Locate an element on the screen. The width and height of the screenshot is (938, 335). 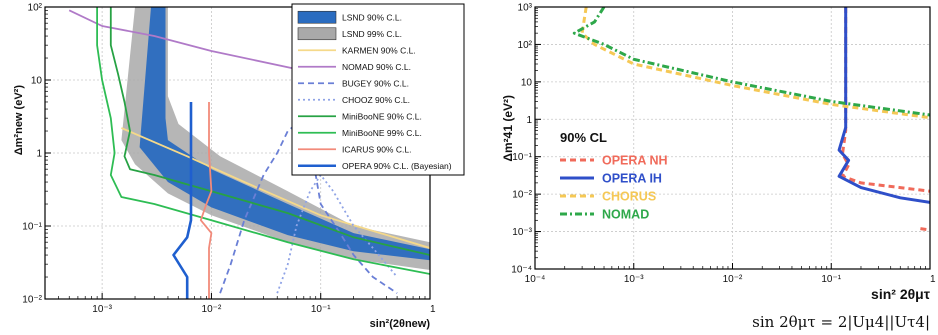
right-legend-title: 90% CL is located at coordinates (583, 137).